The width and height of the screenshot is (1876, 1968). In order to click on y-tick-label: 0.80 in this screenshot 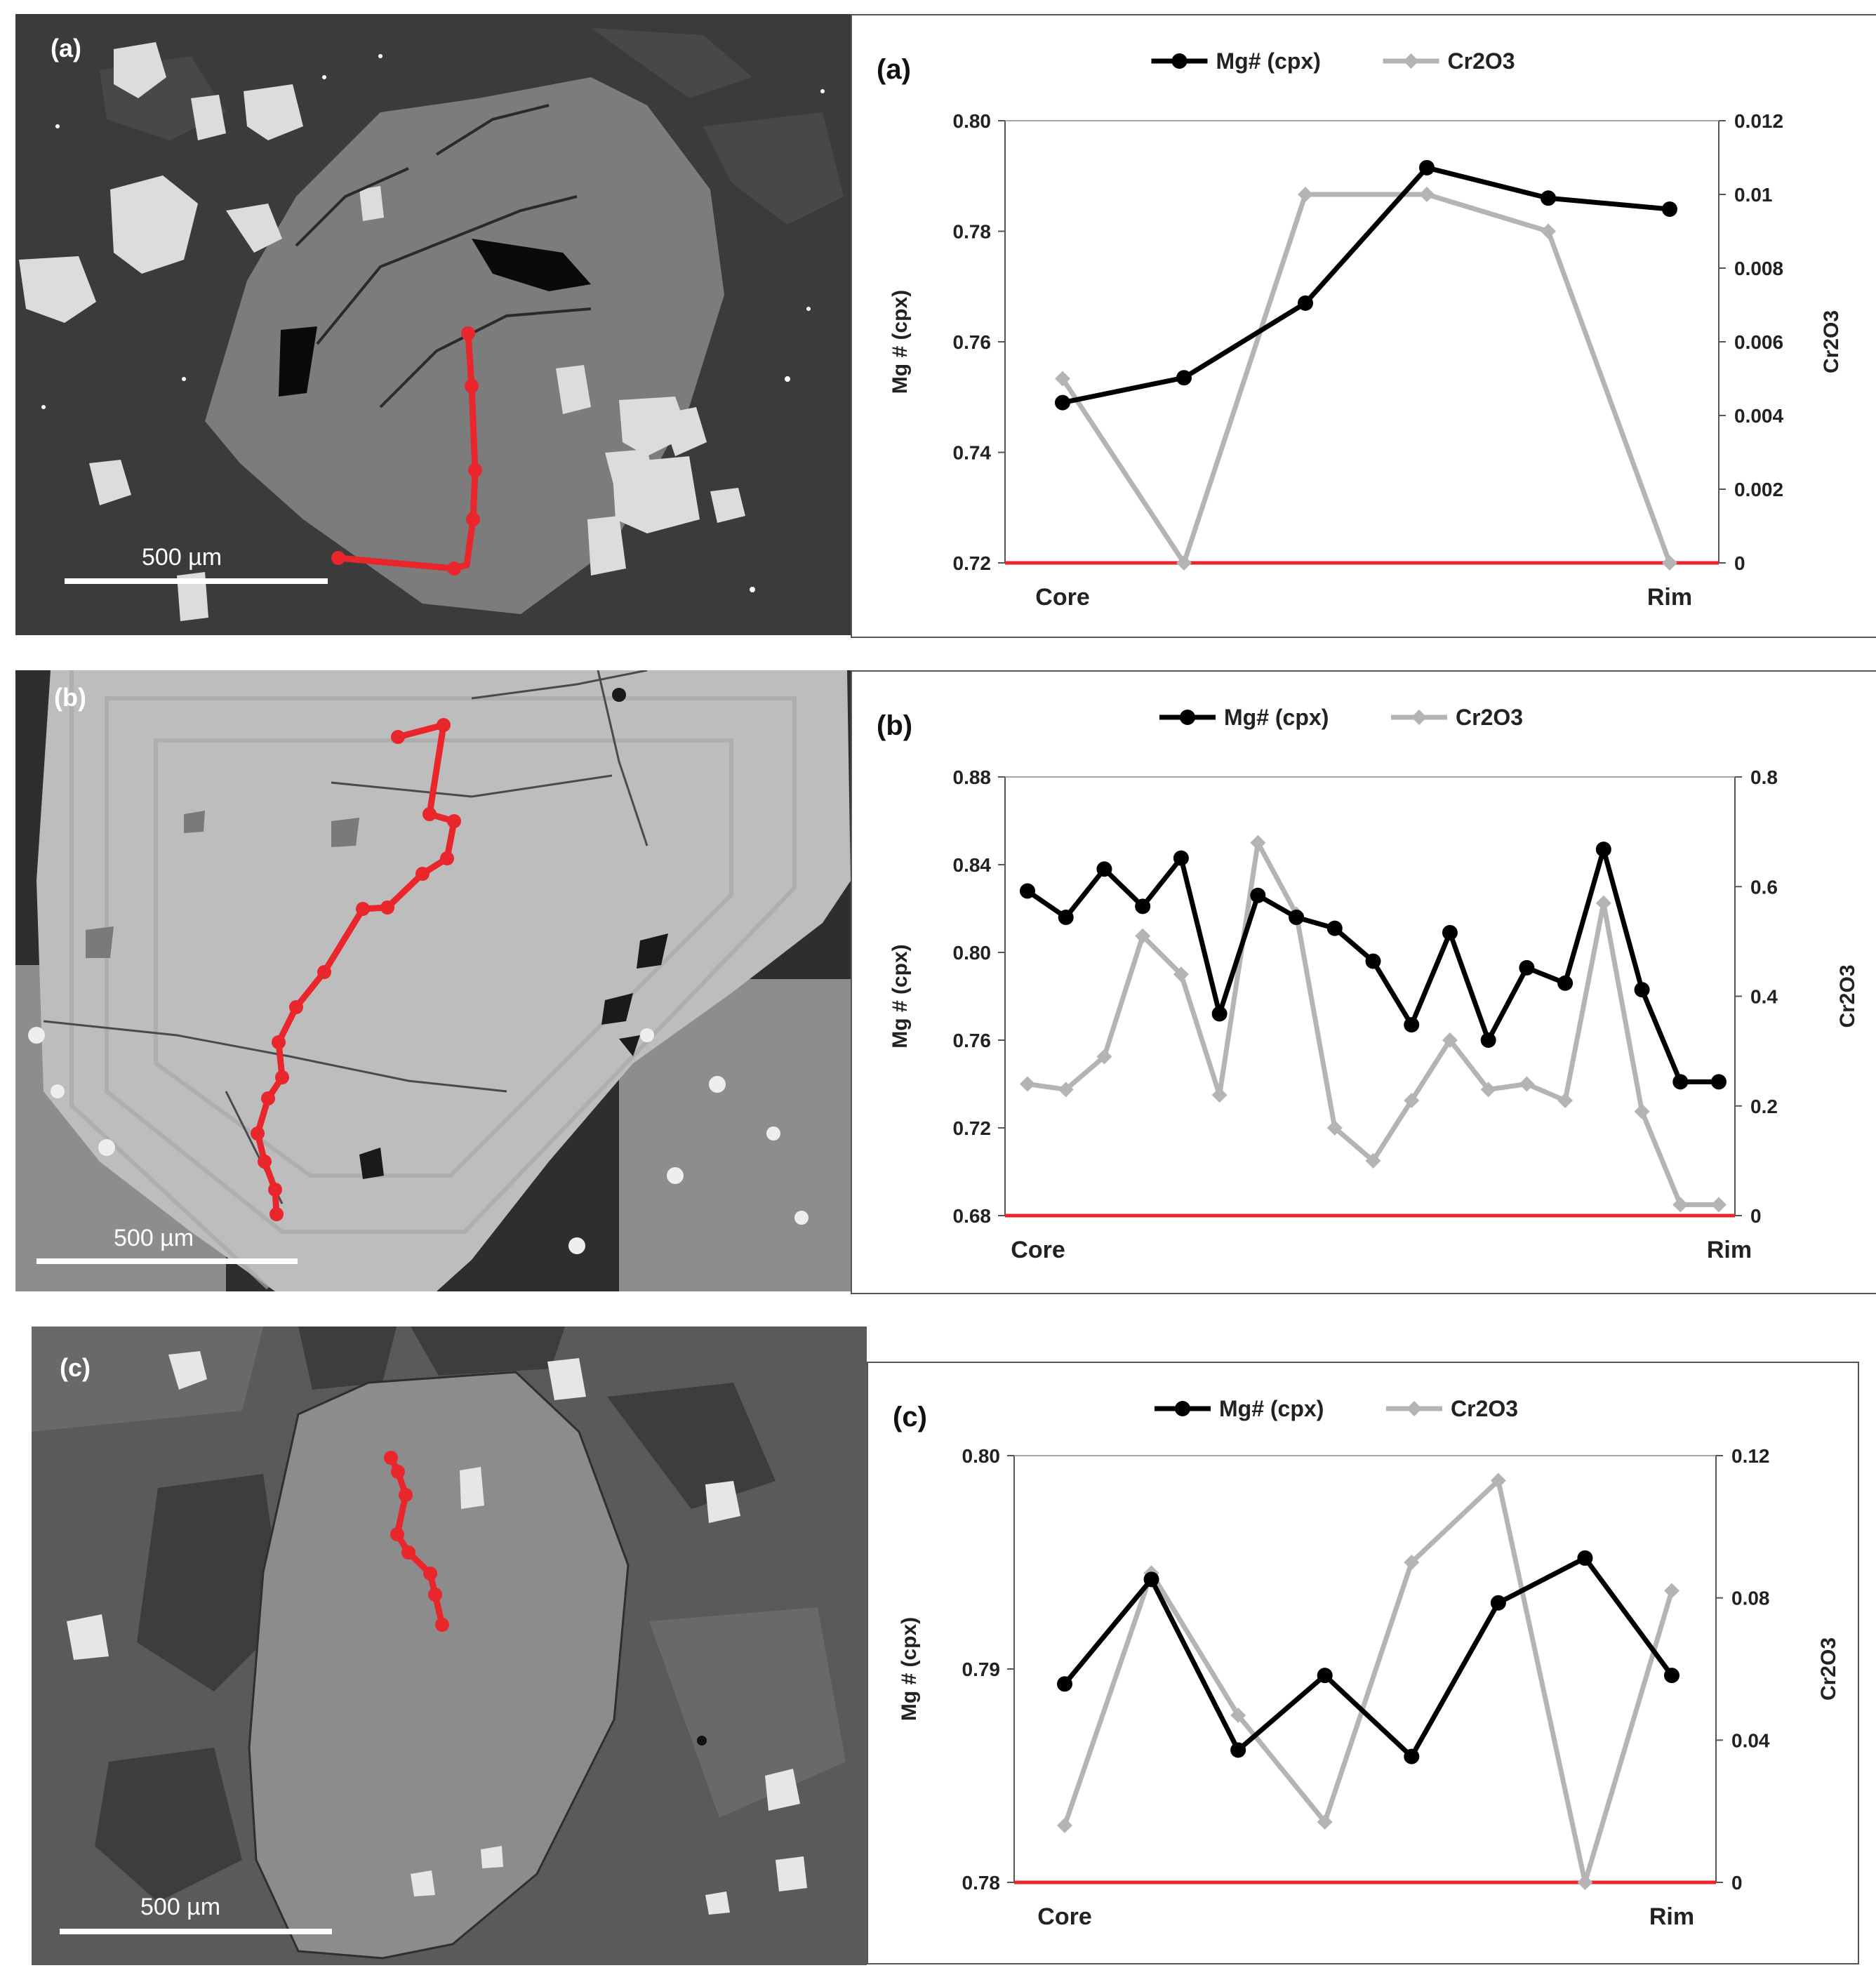, I will do `click(972, 121)`.